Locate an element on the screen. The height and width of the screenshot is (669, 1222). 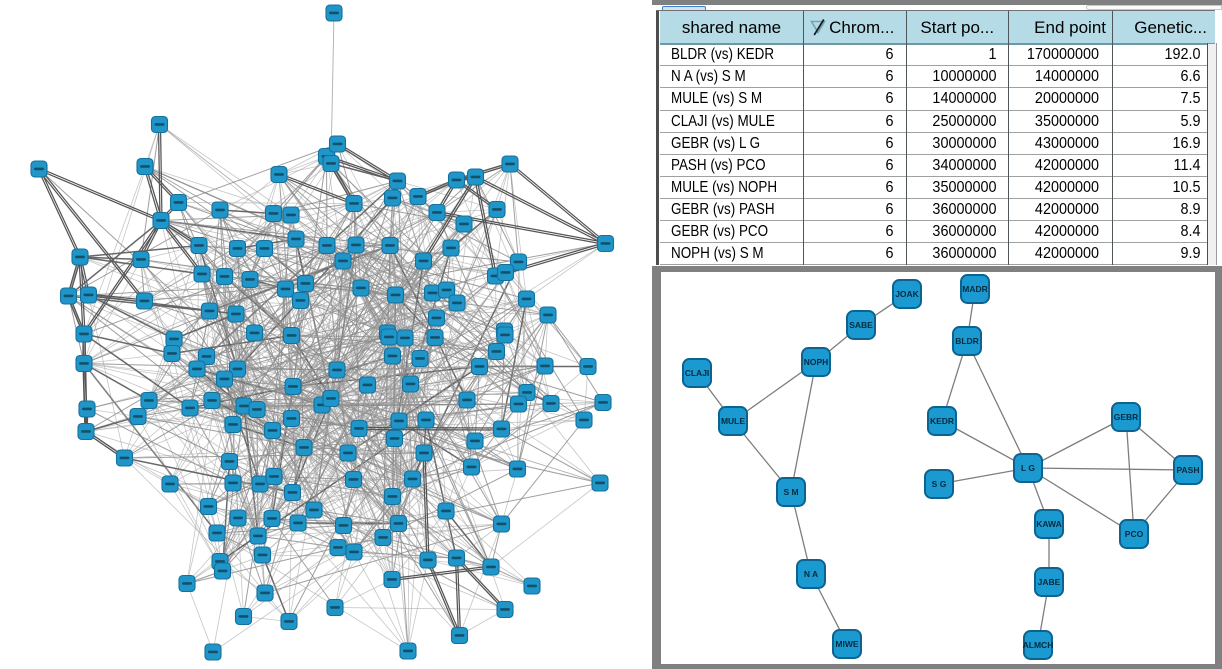
svg-text: N A is located at coordinates (811, 574).